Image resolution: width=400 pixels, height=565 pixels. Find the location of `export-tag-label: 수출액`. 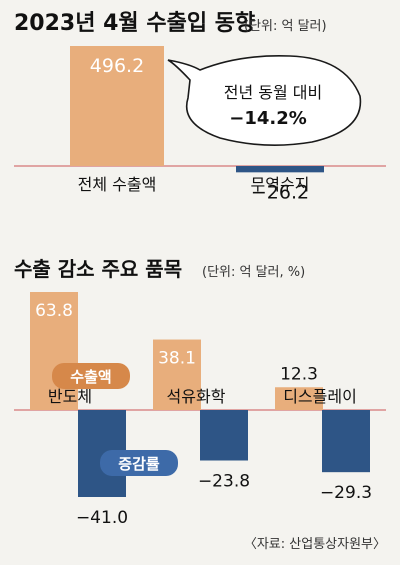

export-tag-label: 수출액 is located at coordinates (90, 377).